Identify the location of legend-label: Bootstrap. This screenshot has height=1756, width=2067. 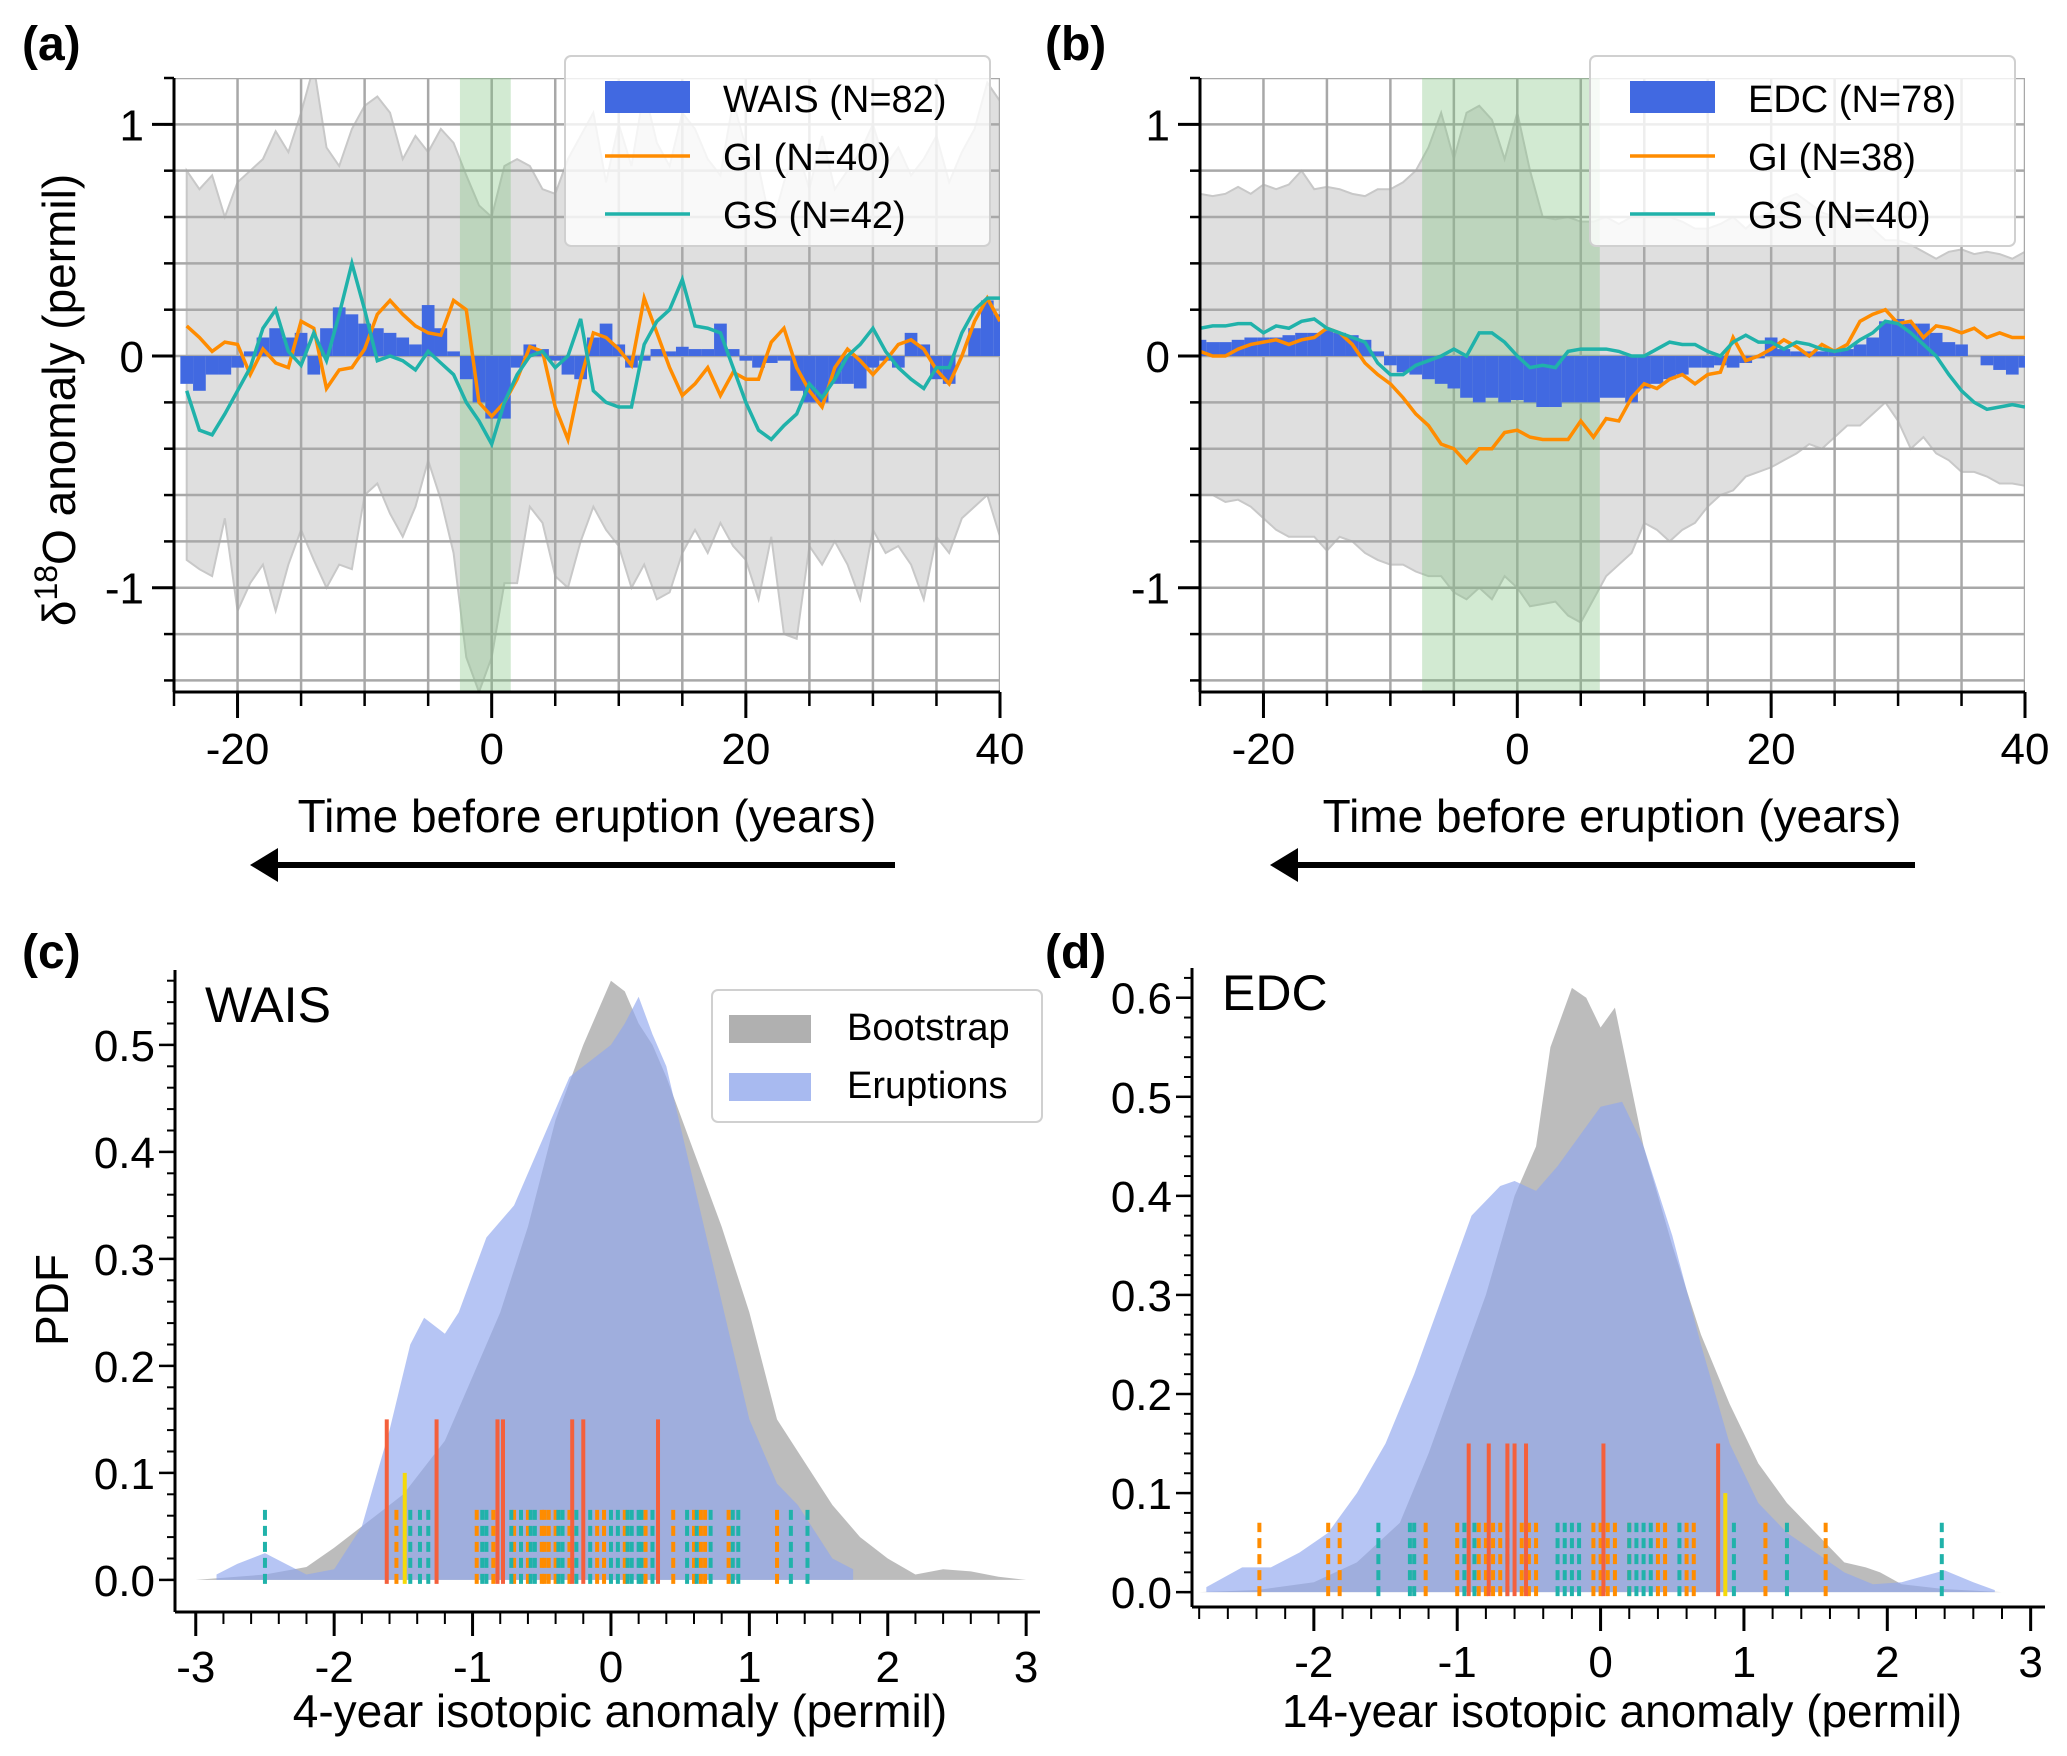
(928, 1028).